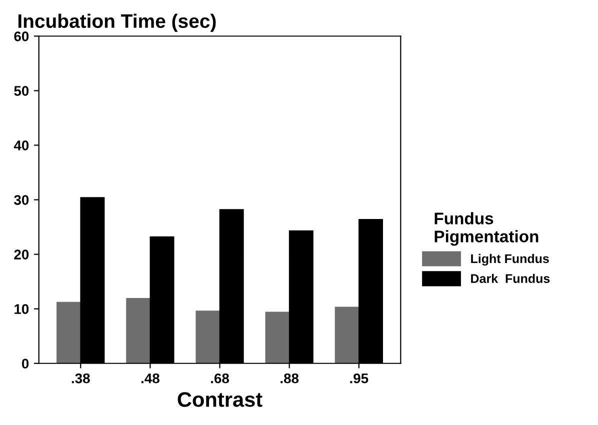 This screenshot has width=598, height=425. I want to click on y-tick-label: 10, so click(21, 309).